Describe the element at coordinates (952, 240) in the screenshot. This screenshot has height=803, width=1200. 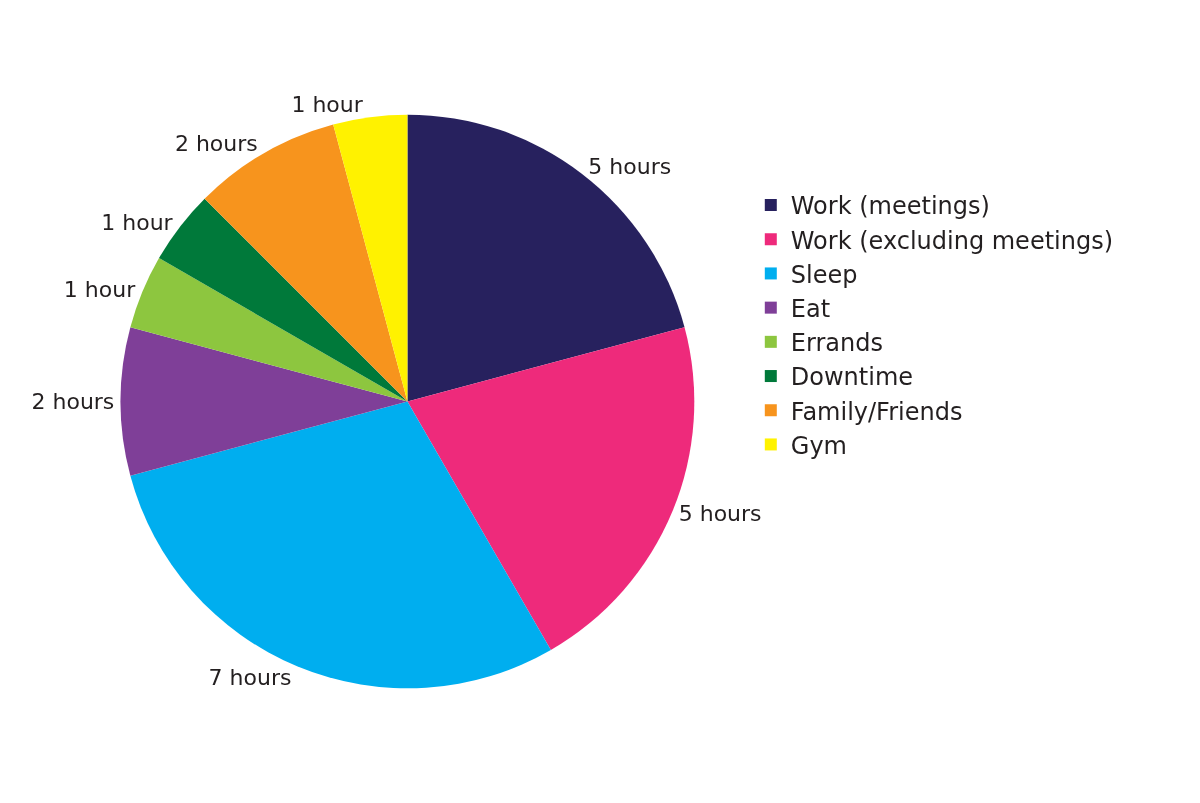
I see `legend-label: Work (excluding meetings)` at that location.